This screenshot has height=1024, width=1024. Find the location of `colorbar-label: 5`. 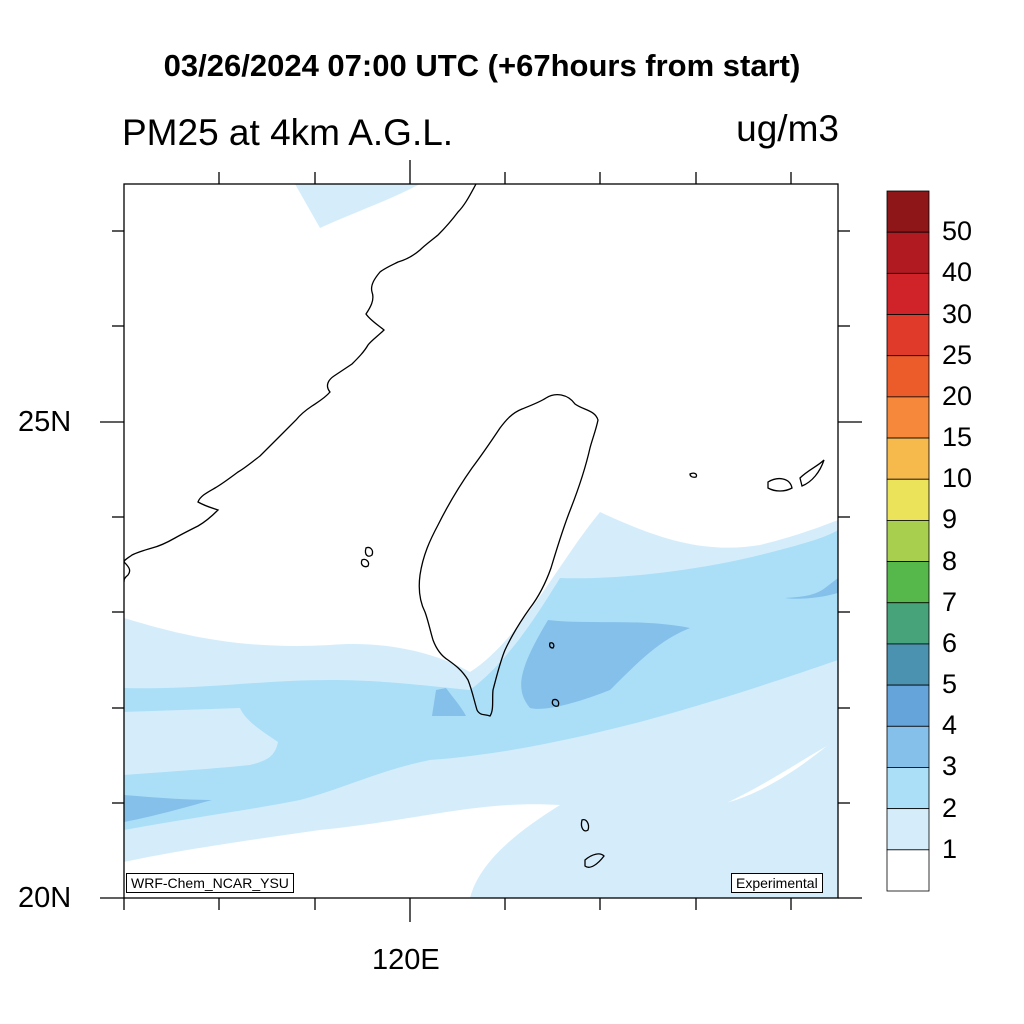

colorbar-label: 5 is located at coordinates (950, 684).